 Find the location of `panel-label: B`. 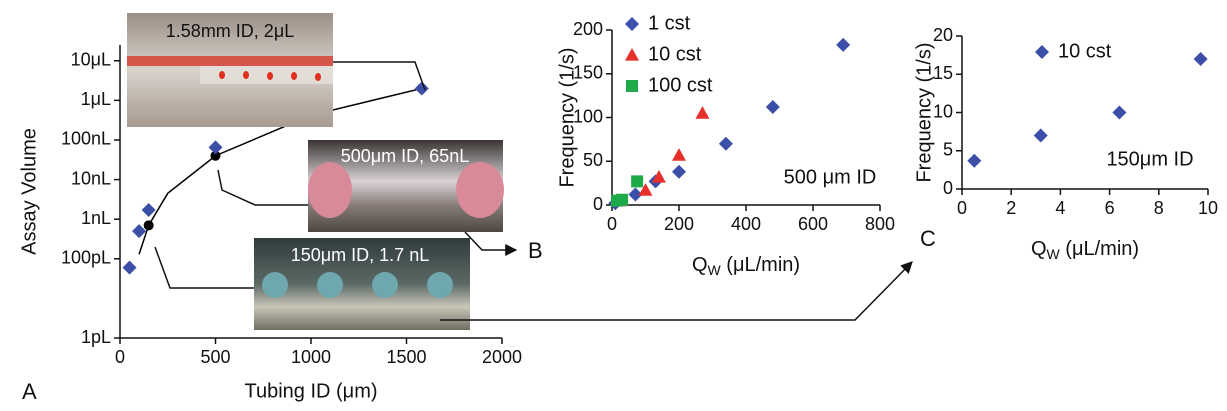

panel-label: B is located at coordinates (535, 250).